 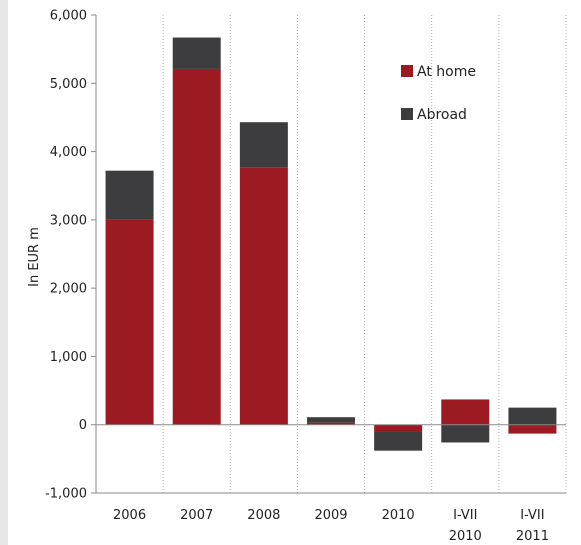 What do you see at coordinates (532, 536) in the screenshot?
I see `x-tick-label: 2011` at bounding box center [532, 536].